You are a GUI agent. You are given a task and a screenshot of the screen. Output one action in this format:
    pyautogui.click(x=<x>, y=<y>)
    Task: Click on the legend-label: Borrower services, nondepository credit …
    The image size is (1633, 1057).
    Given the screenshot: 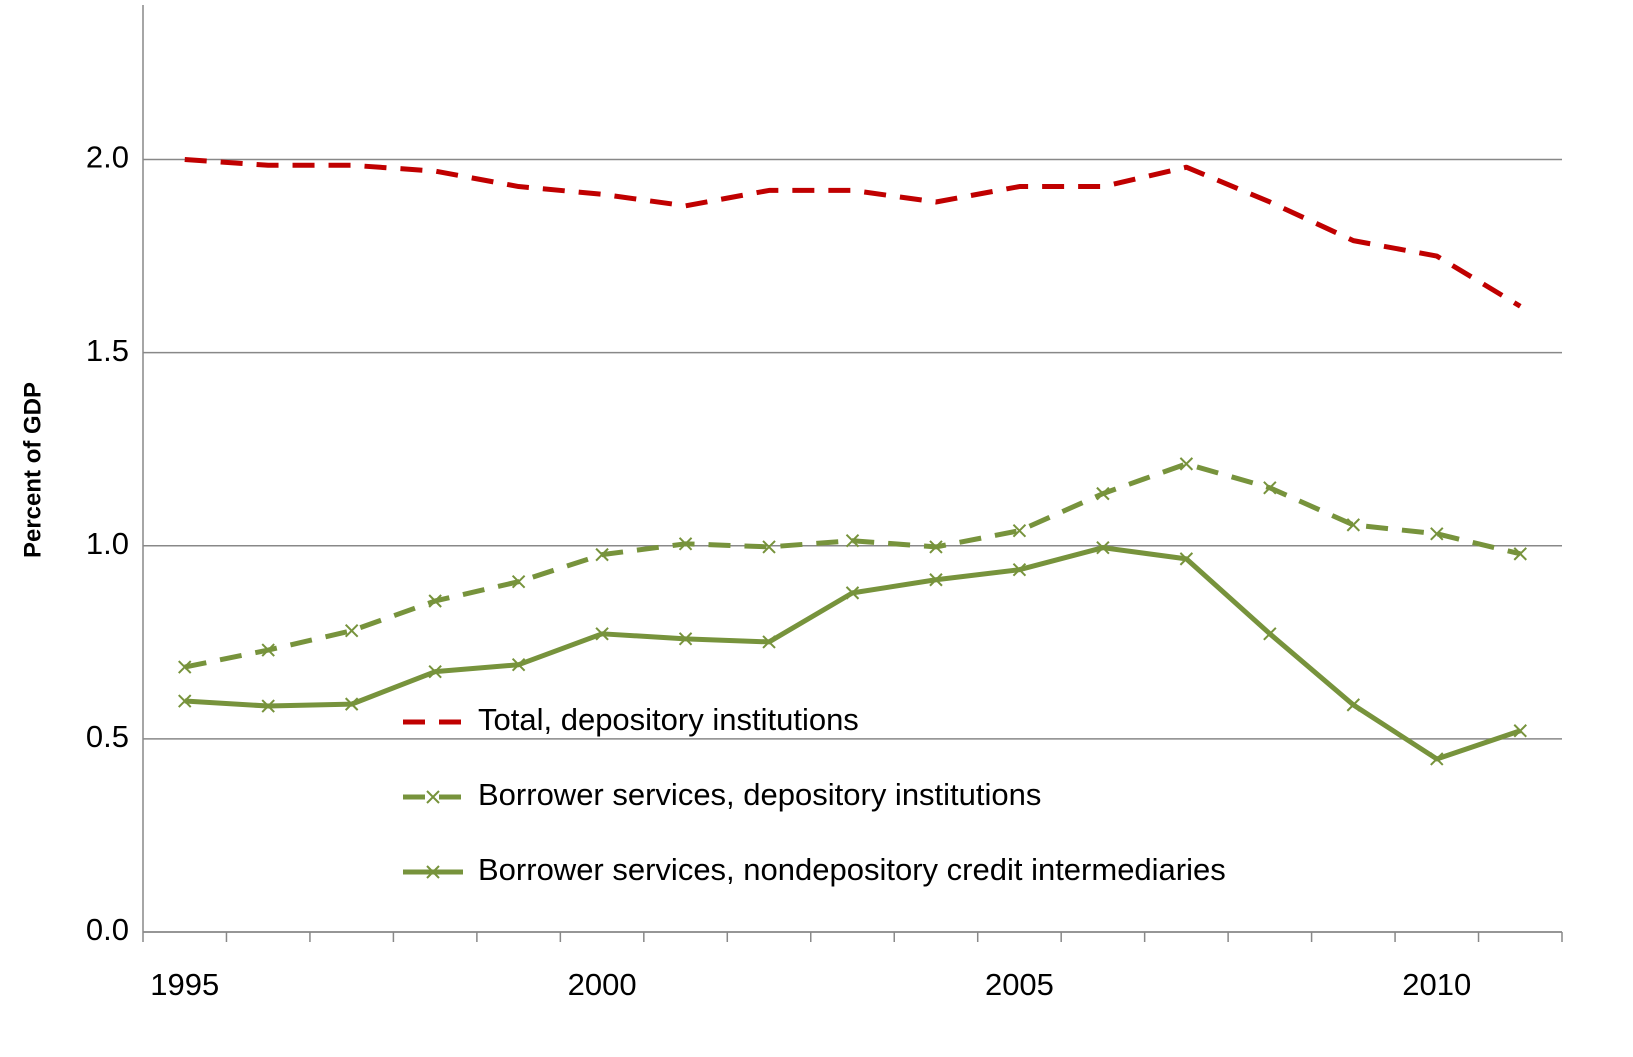 What is the action you would take?
    pyautogui.click(x=852, y=869)
    